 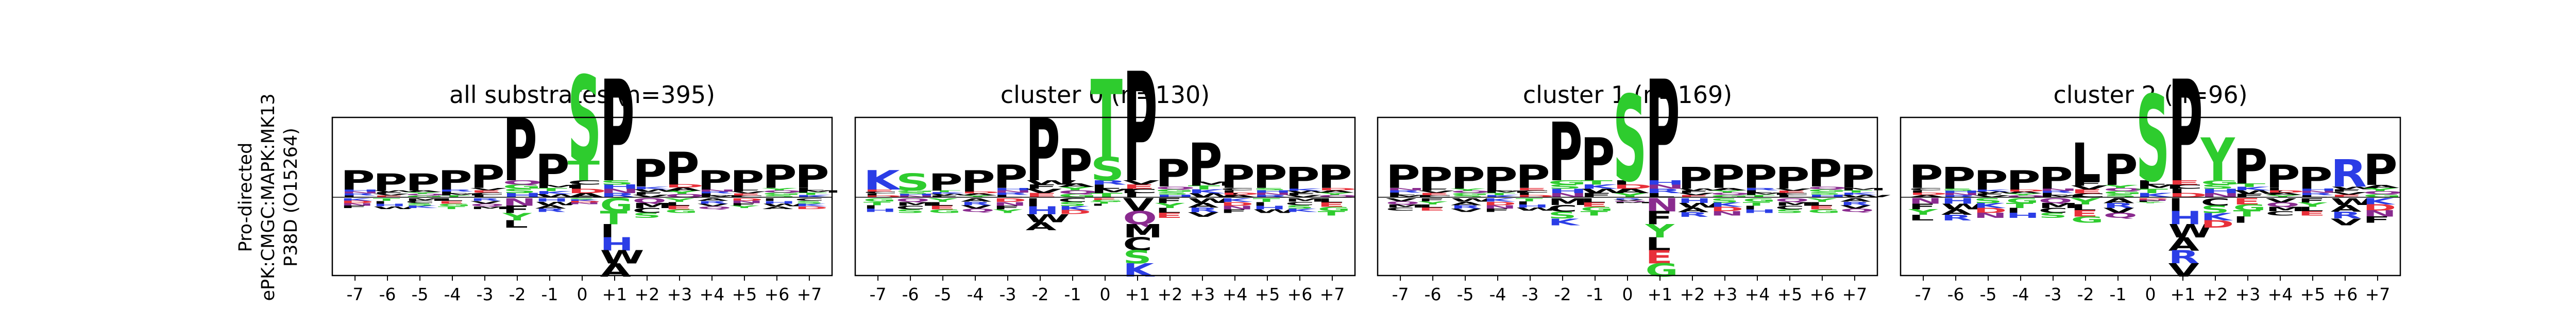 What do you see at coordinates (245, 197) in the screenshot?
I see `row-label-line-1: Pro-directed` at bounding box center [245, 197].